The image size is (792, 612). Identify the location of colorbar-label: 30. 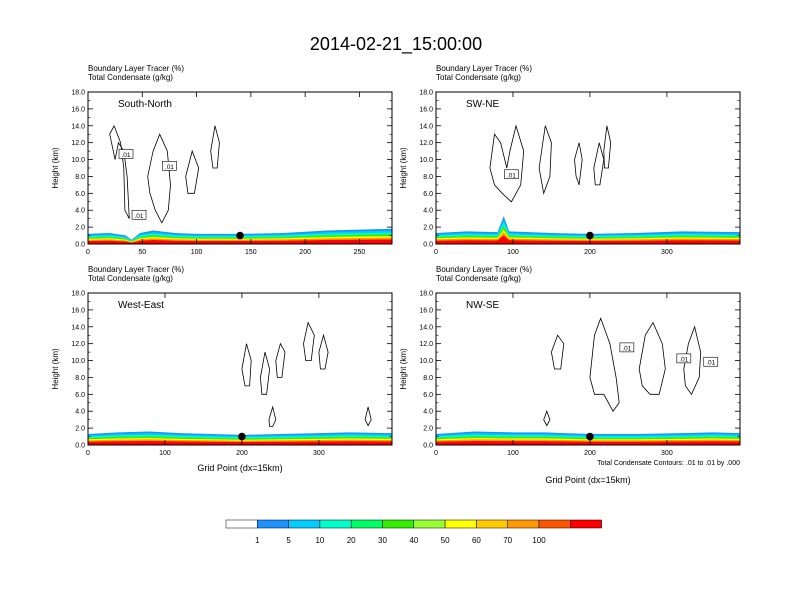
(382, 540).